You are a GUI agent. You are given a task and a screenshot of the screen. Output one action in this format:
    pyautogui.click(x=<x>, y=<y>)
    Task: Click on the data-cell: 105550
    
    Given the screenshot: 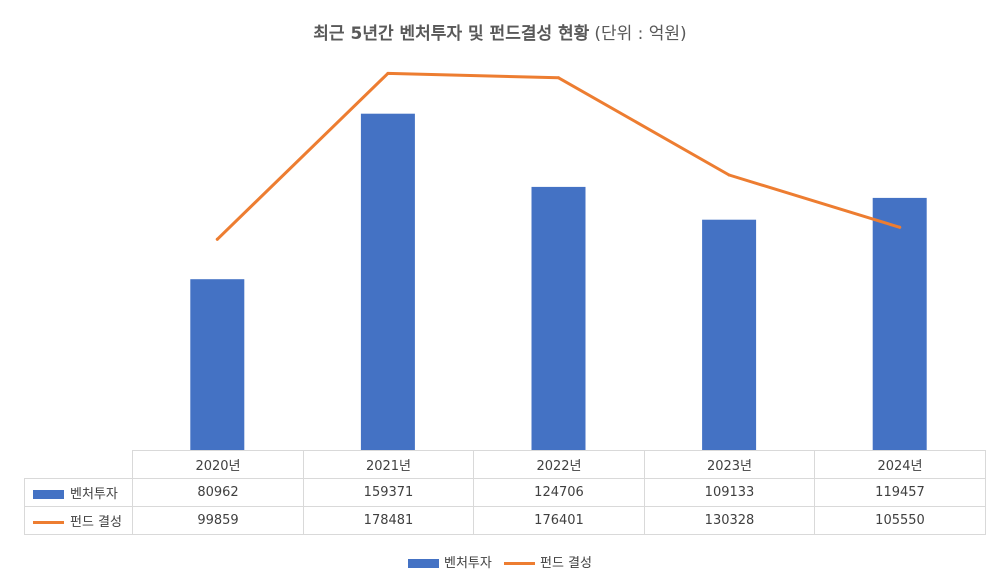 What is the action you would take?
    pyautogui.click(x=900, y=520)
    